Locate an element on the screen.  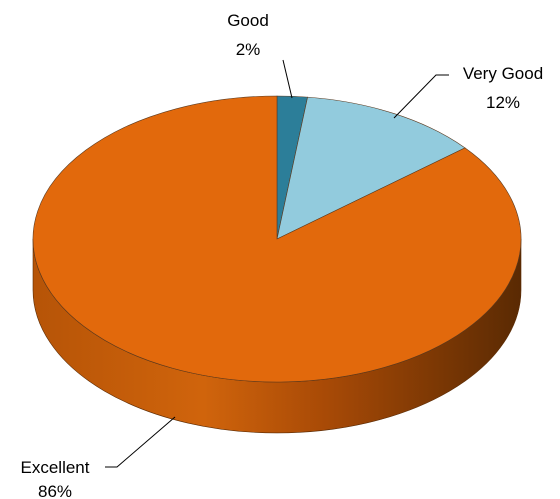
leader-excellent is located at coordinates (140, 442).